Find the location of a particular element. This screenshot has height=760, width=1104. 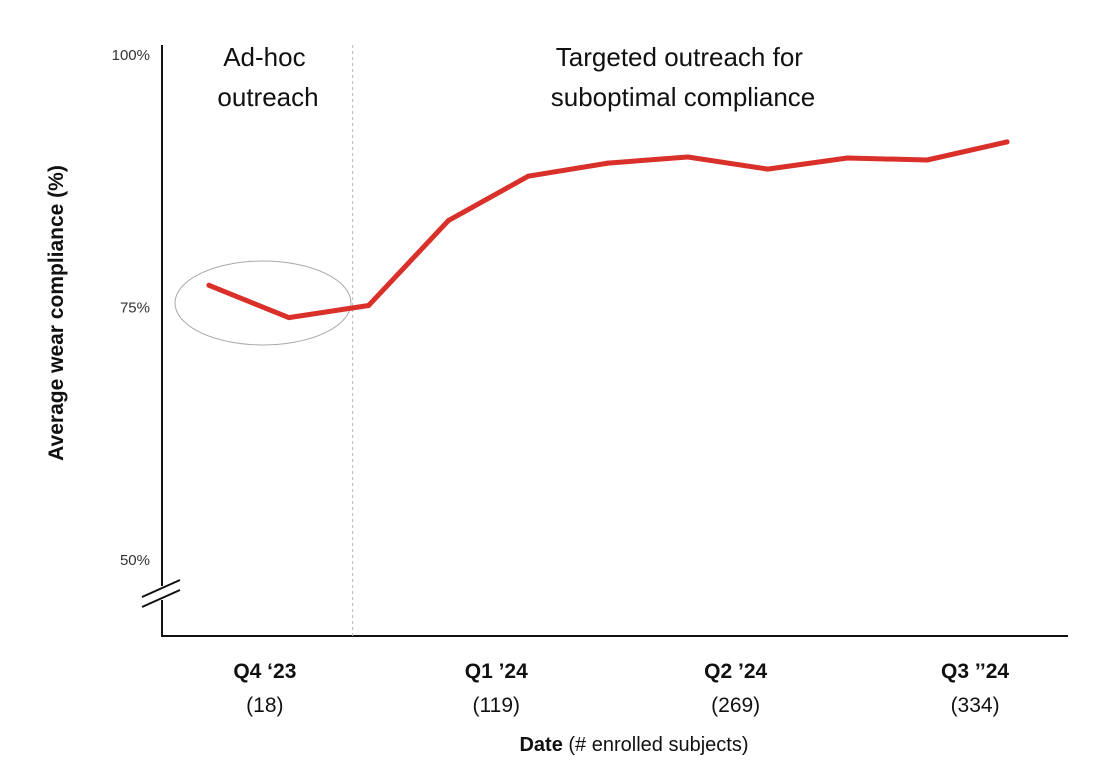

x-axis-title: Date (# enrolled subjects) is located at coordinates (633, 745).